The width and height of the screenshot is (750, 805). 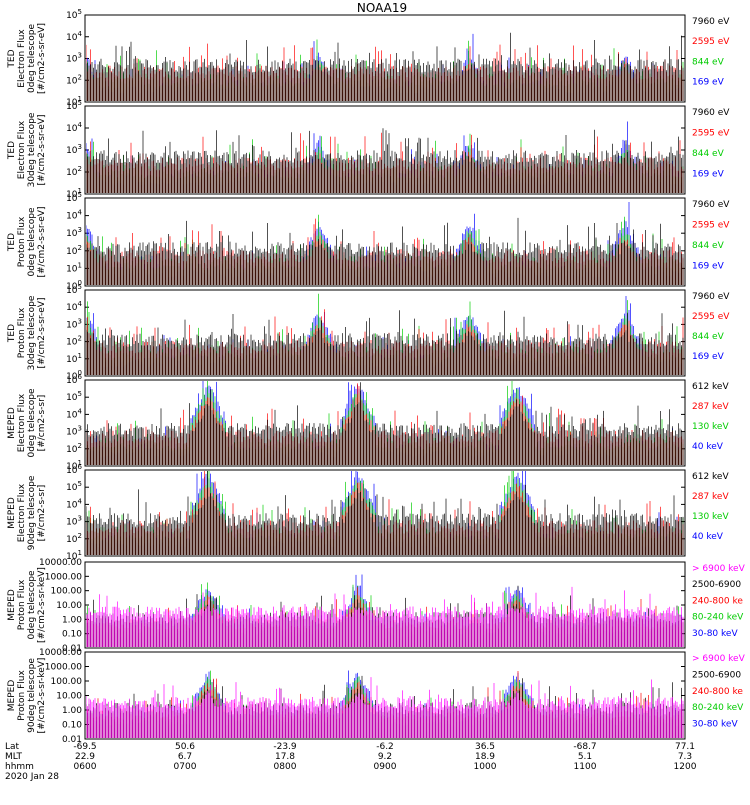 I want to click on y-tick-label: 0.10, so click(x=72, y=635).